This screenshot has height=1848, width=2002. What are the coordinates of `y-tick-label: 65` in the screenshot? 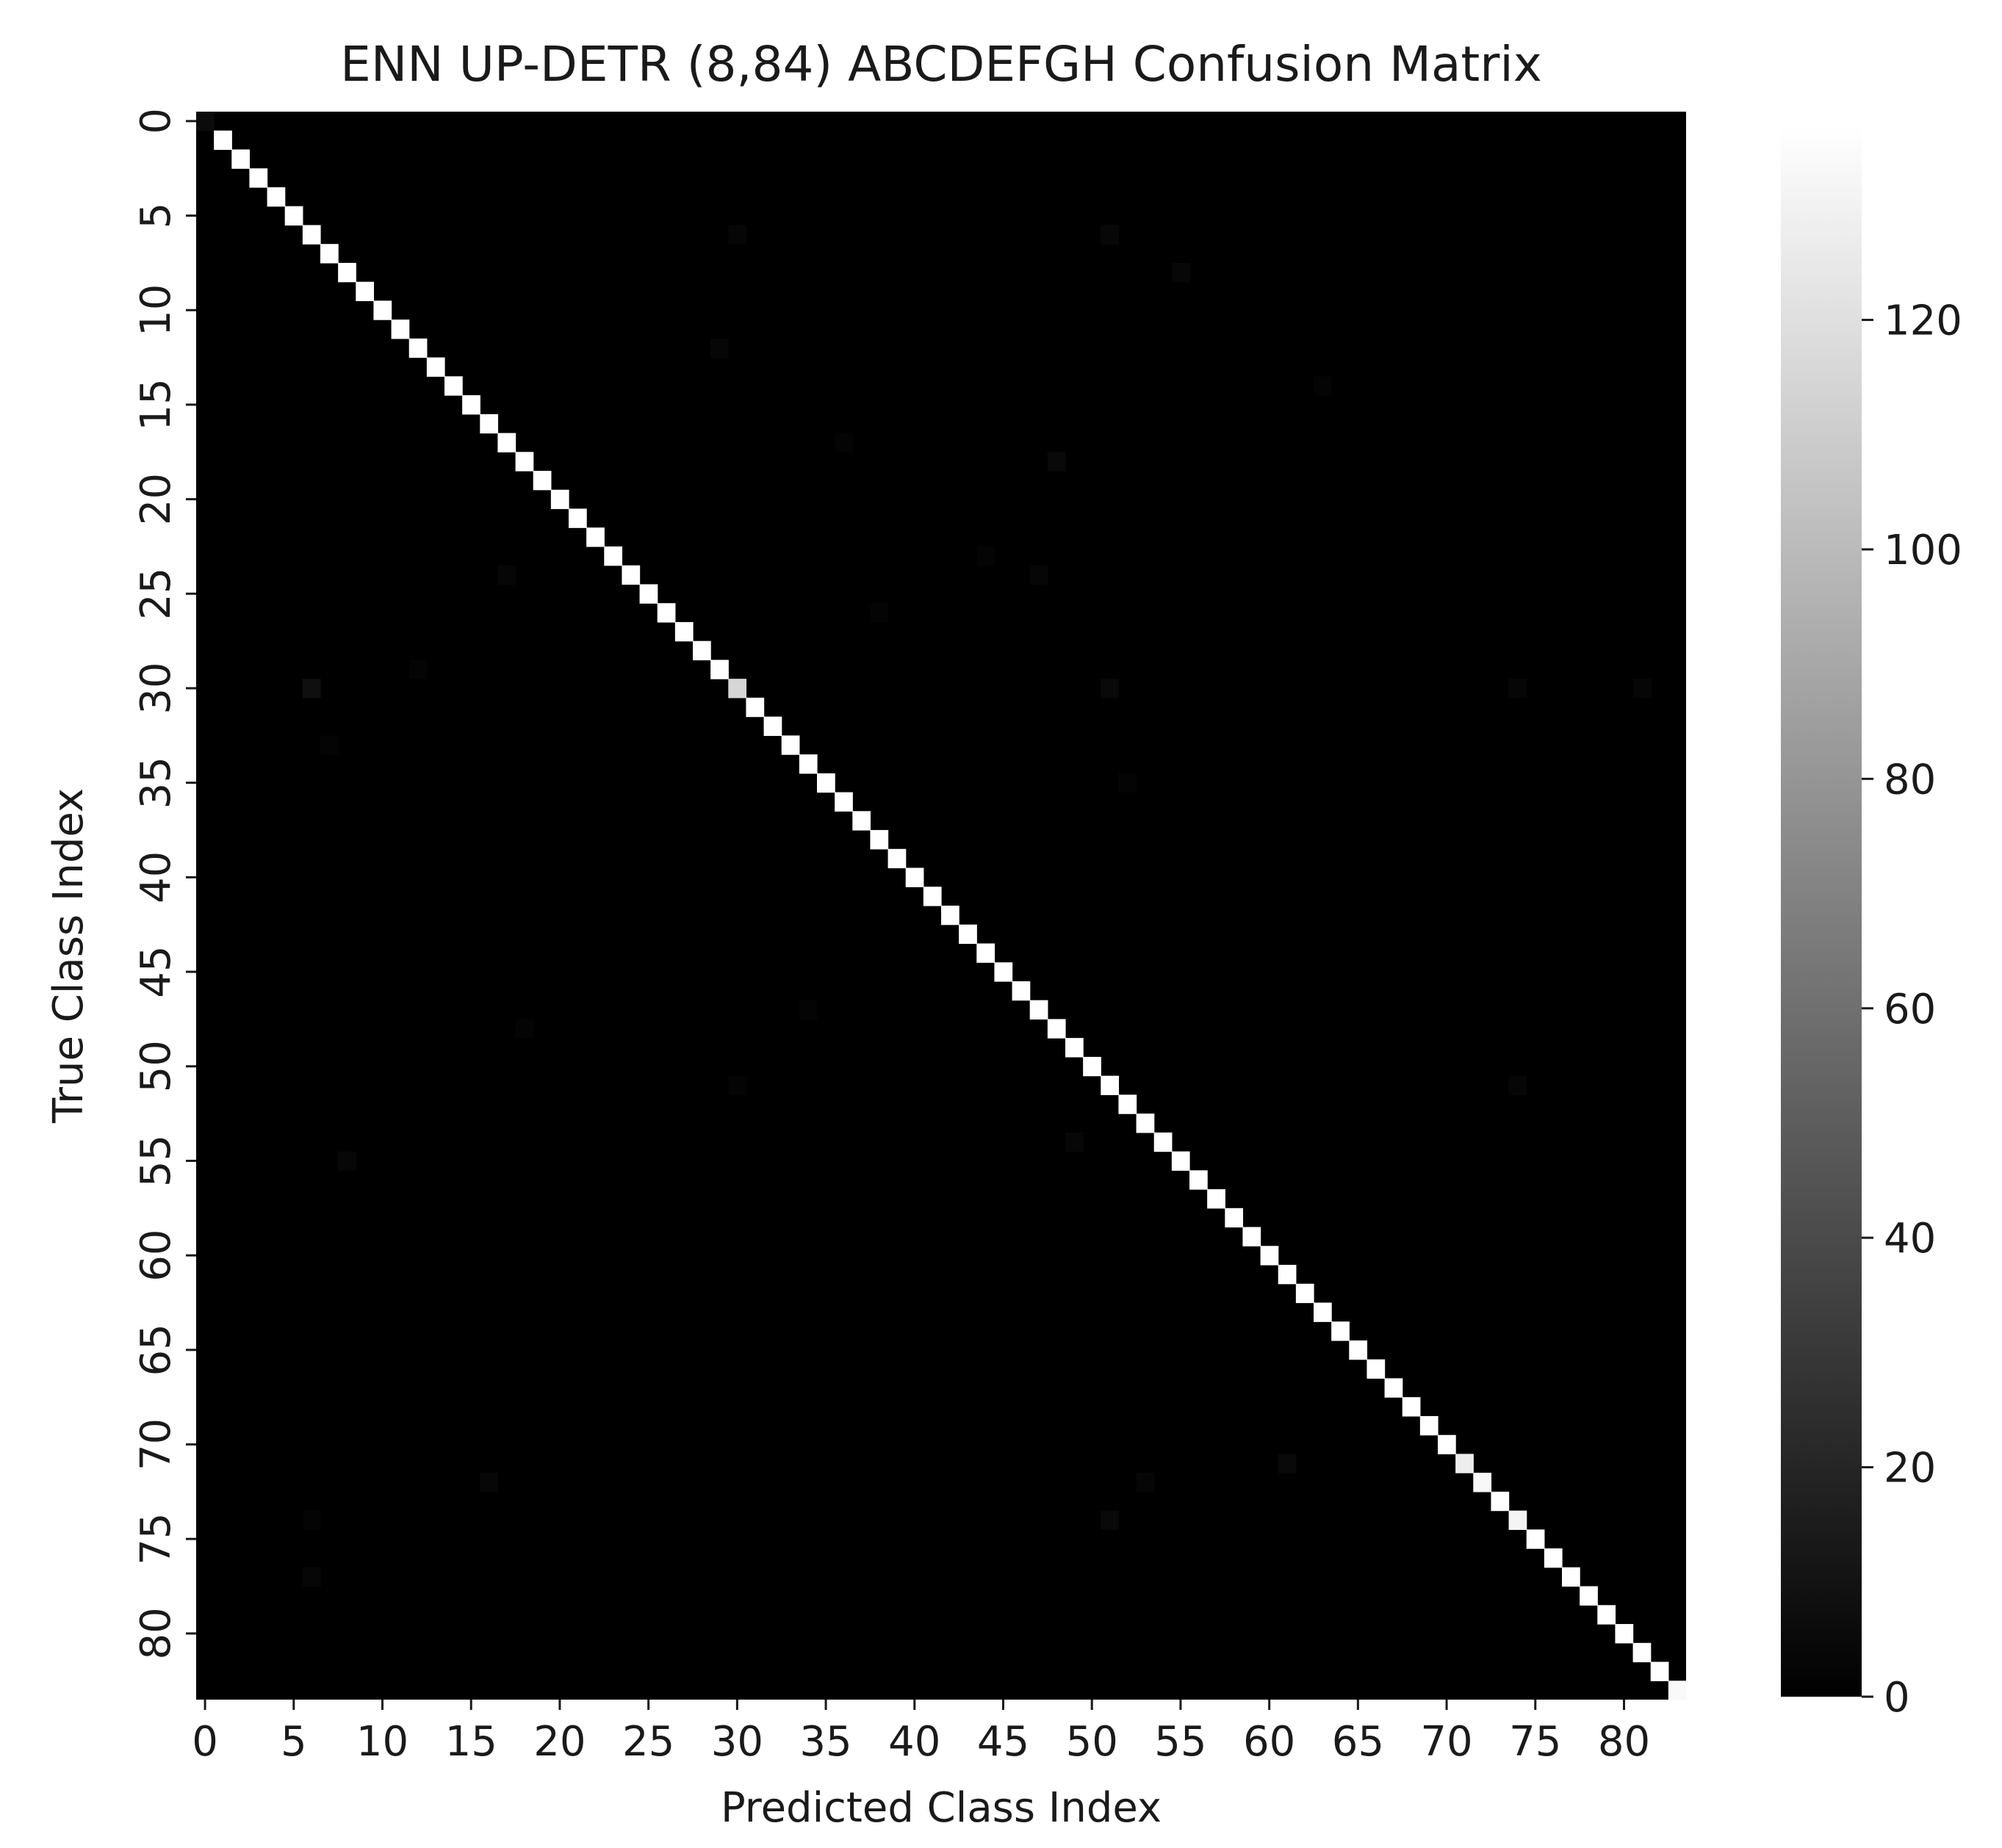 It's located at (156, 1350).